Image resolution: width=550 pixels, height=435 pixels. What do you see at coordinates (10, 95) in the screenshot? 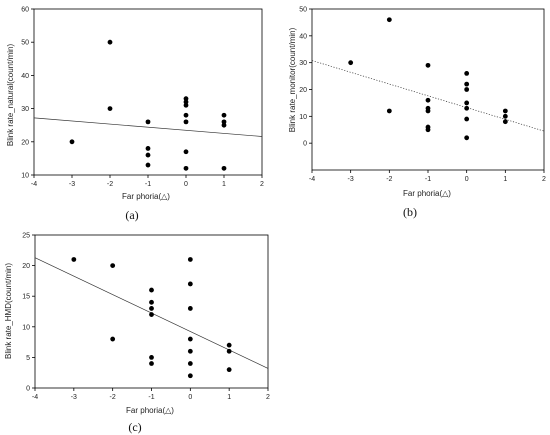
I see `panel-a-ylabel: Blink rate_natural(count/min)` at bounding box center [10, 95].